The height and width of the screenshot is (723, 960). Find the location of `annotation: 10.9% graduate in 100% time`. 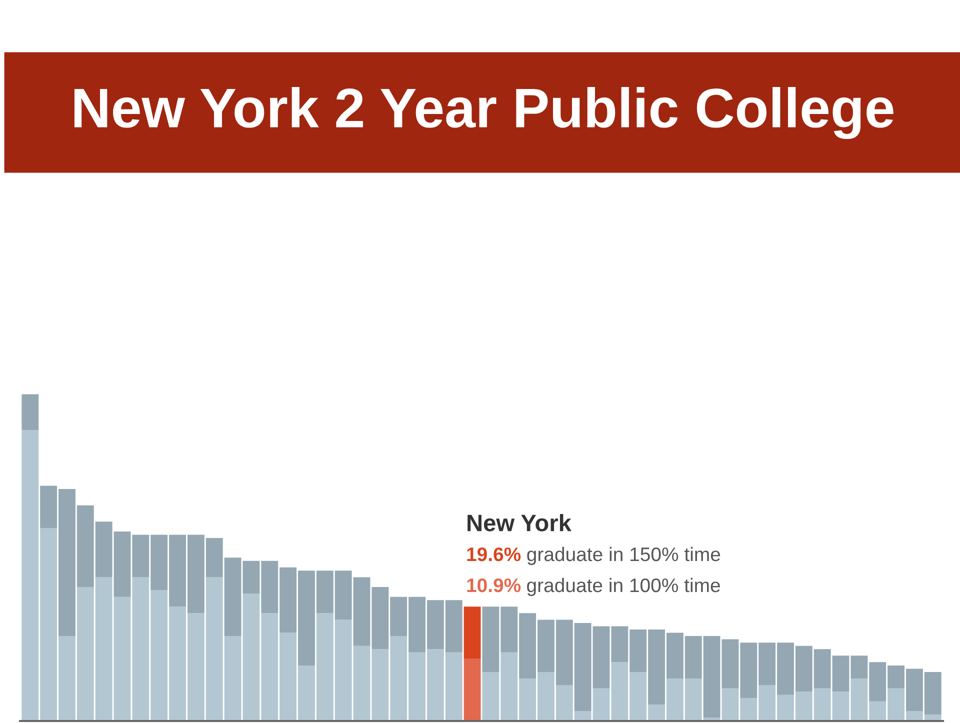

annotation: 10.9% graduate in 100% time is located at coordinates (593, 587).